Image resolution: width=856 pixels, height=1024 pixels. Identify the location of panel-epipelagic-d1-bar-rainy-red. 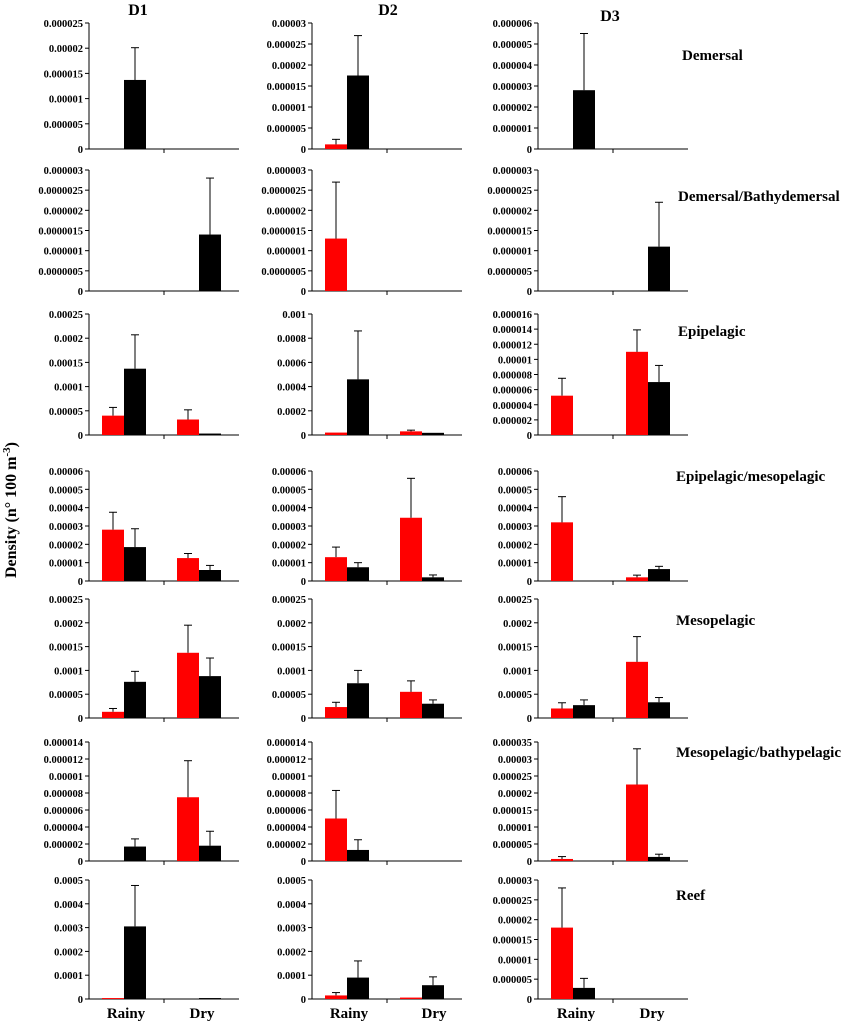
(113, 425).